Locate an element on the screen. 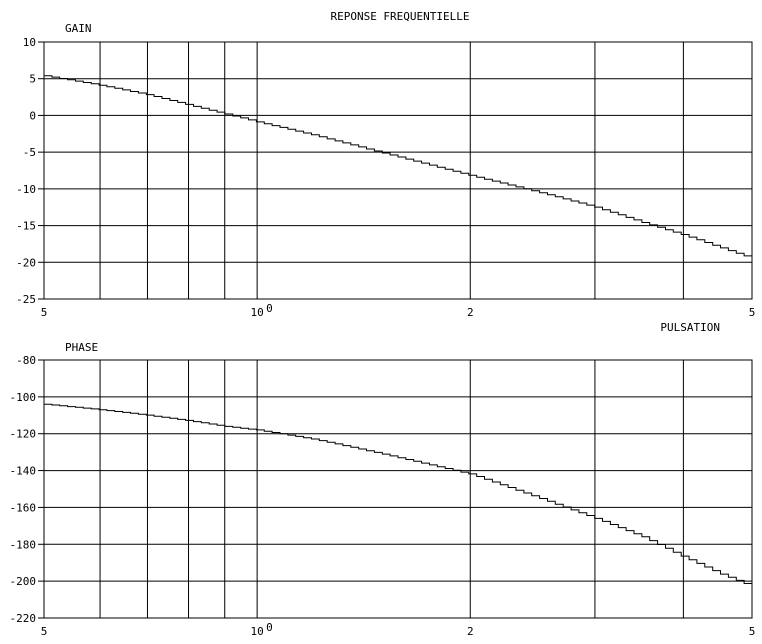 The width and height of the screenshot is (762, 644). phase-panel-label: PHASE is located at coordinates (81, 347).